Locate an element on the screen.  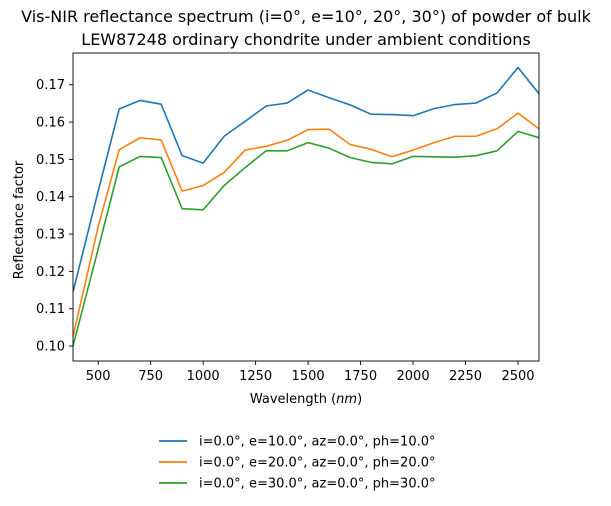
y-tick-label: 0.14 is located at coordinates (50, 197).